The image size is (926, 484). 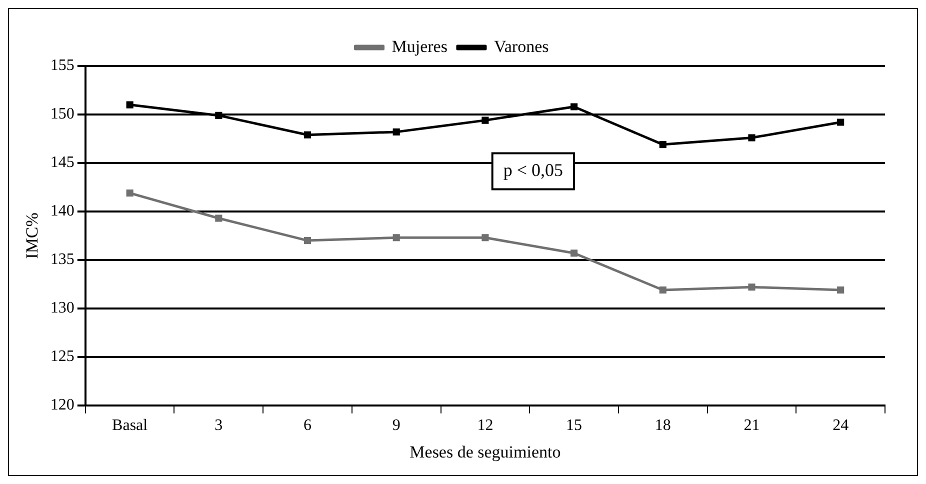 What do you see at coordinates (752, 425) in the screenshot?
I see `x-tick-label: 21` at bounding box center [752, 425].